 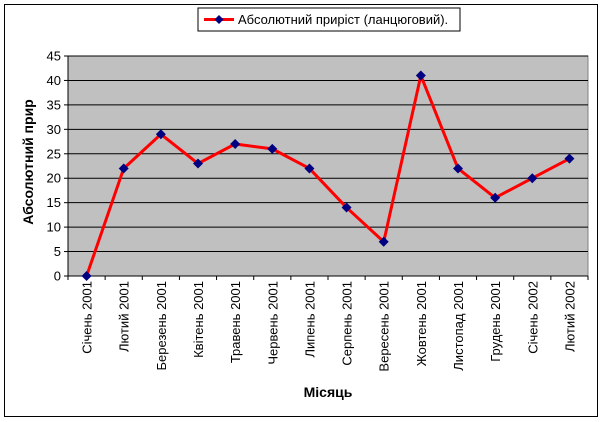 I want to click on legend-marker-swatch, so click(x=219, y=19).